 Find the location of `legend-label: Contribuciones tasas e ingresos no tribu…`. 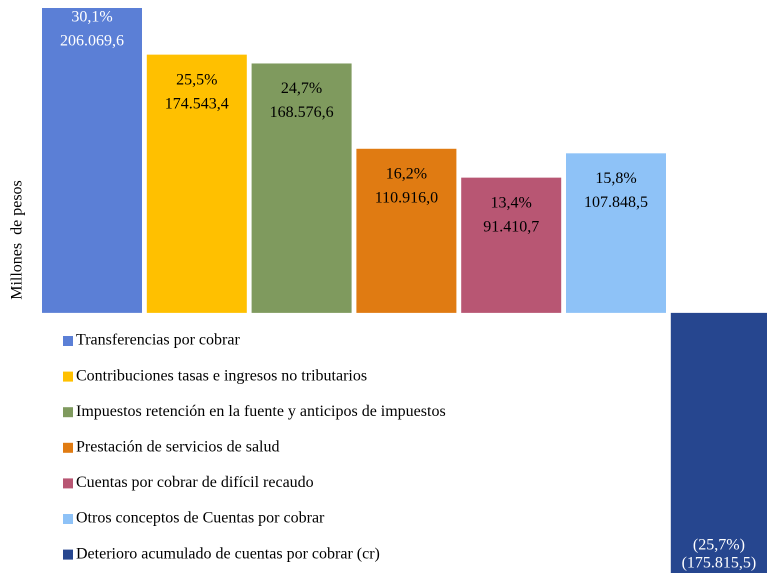

legend-label: Contribuciones tasas e ingresos no tribu… is located at coordinates (221, 375).